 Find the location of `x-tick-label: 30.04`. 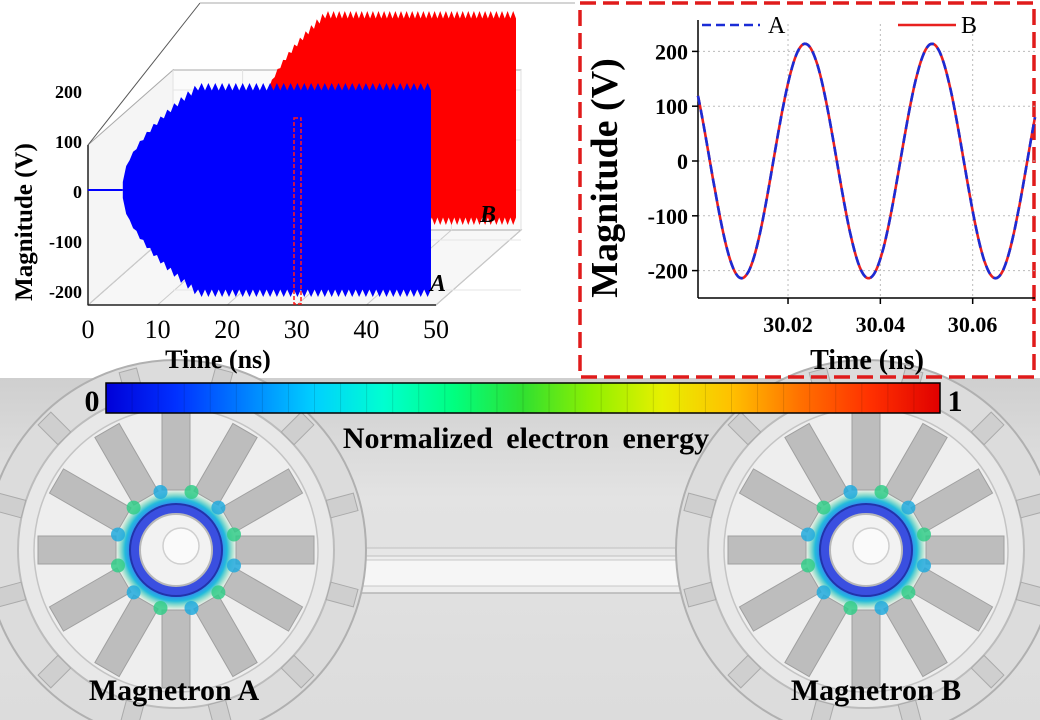

x-tick-label: 30.04 is located at coordinates (881, 324).